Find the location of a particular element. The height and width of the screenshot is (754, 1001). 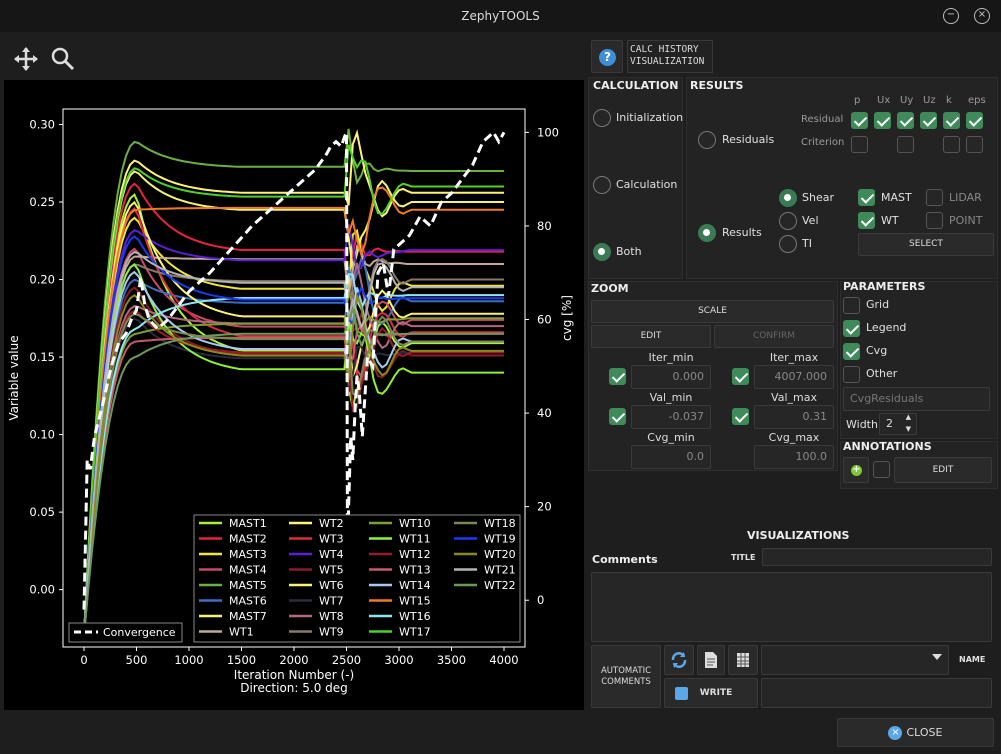

x-tick-label: 1000 is located at coordinates (188, 660).